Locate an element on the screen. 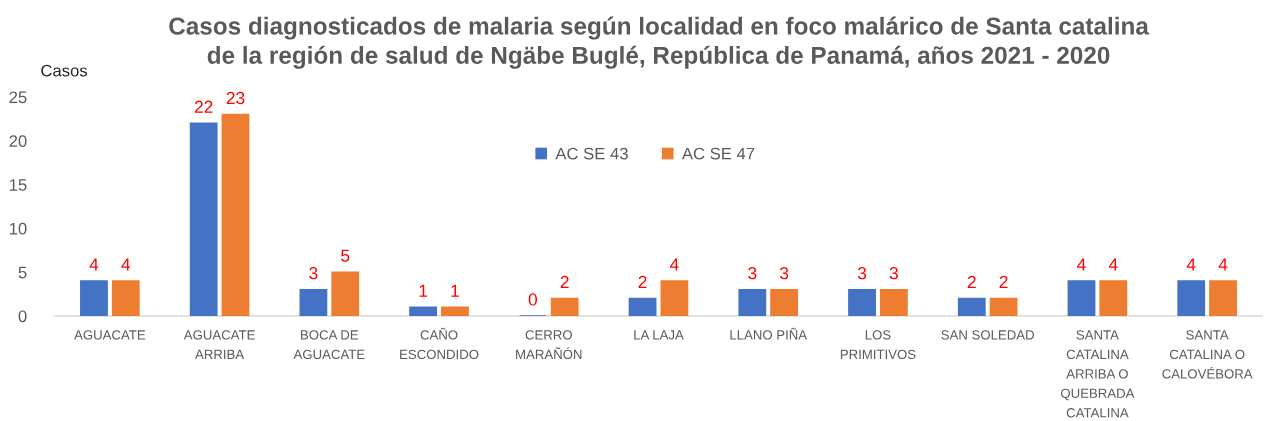  x-tick-label: AGUACATE ARRIBA is located at coordinates (219, 344).